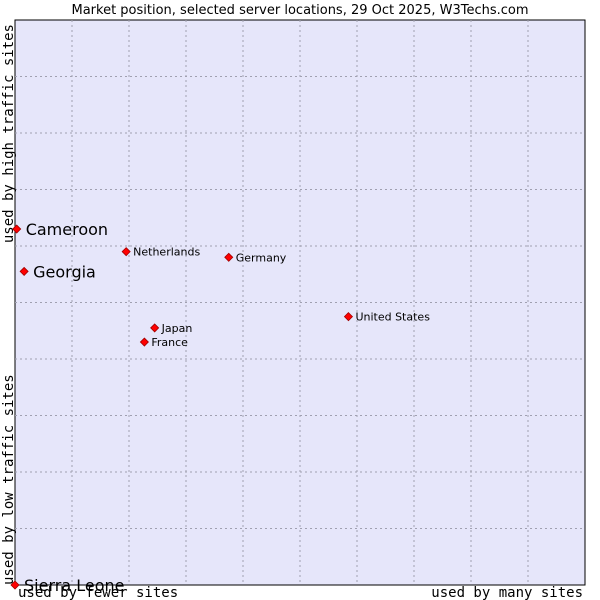 Image resolution: width=600 pixels, height=600 pixels. What do you see at coordinates (9, 133) in the screenshot?
I see `y-axis-label-high: used by high traffic sites` at bounding box center [9, 133].